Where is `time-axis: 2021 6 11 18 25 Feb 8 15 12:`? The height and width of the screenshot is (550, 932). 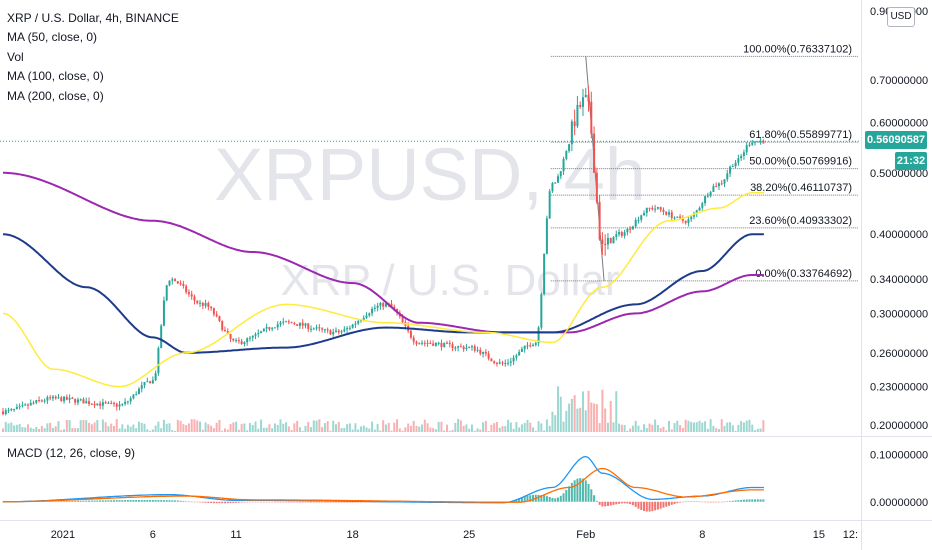
time-axis: 2021 6 11 18 25 Feb 8 15 12: is located at coordinates (454, 535).